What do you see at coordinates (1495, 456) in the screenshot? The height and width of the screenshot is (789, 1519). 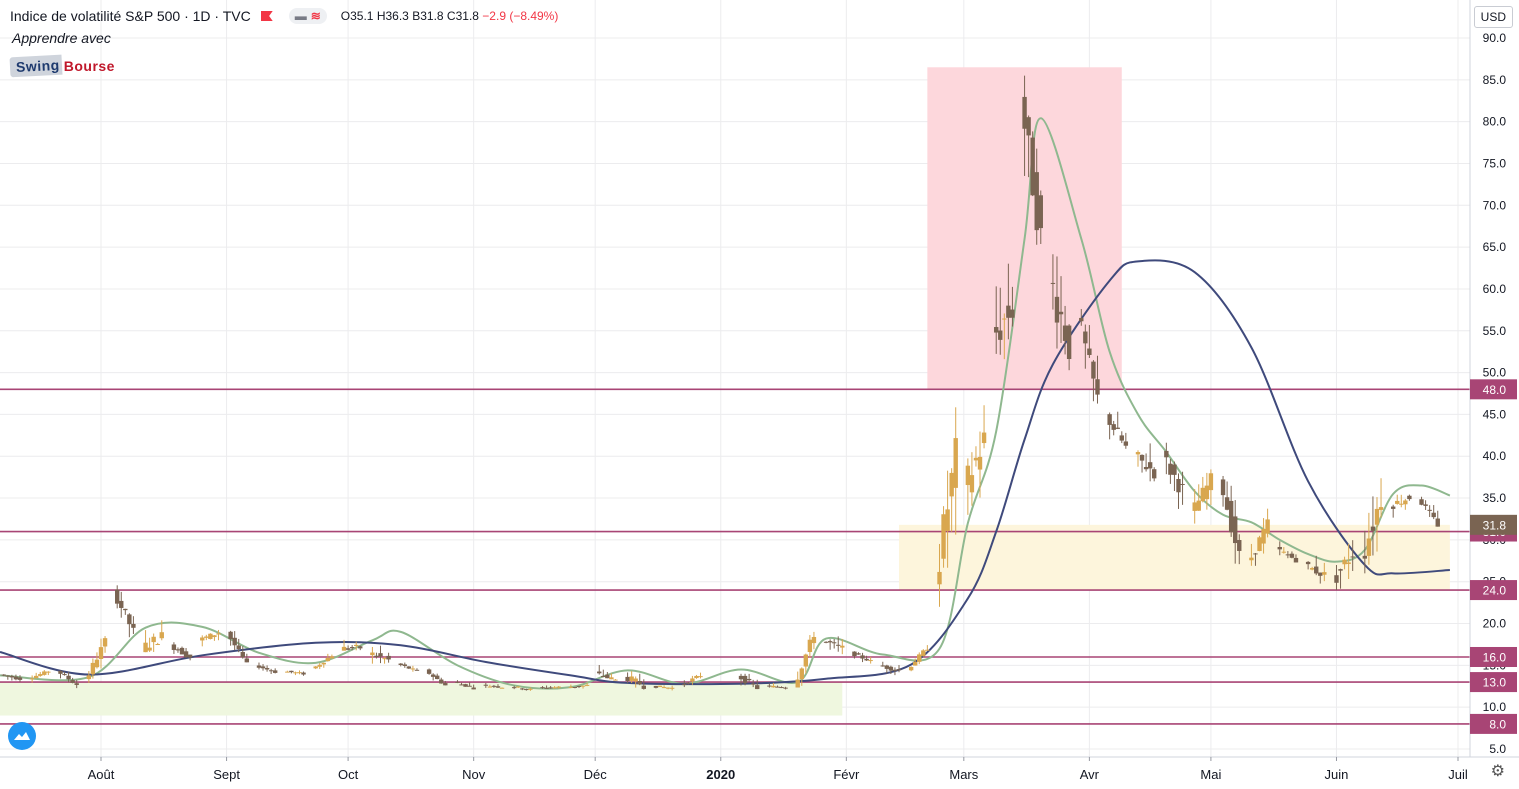 I see `price-tick-label: 40.0` at bounding box center [1495, 456].